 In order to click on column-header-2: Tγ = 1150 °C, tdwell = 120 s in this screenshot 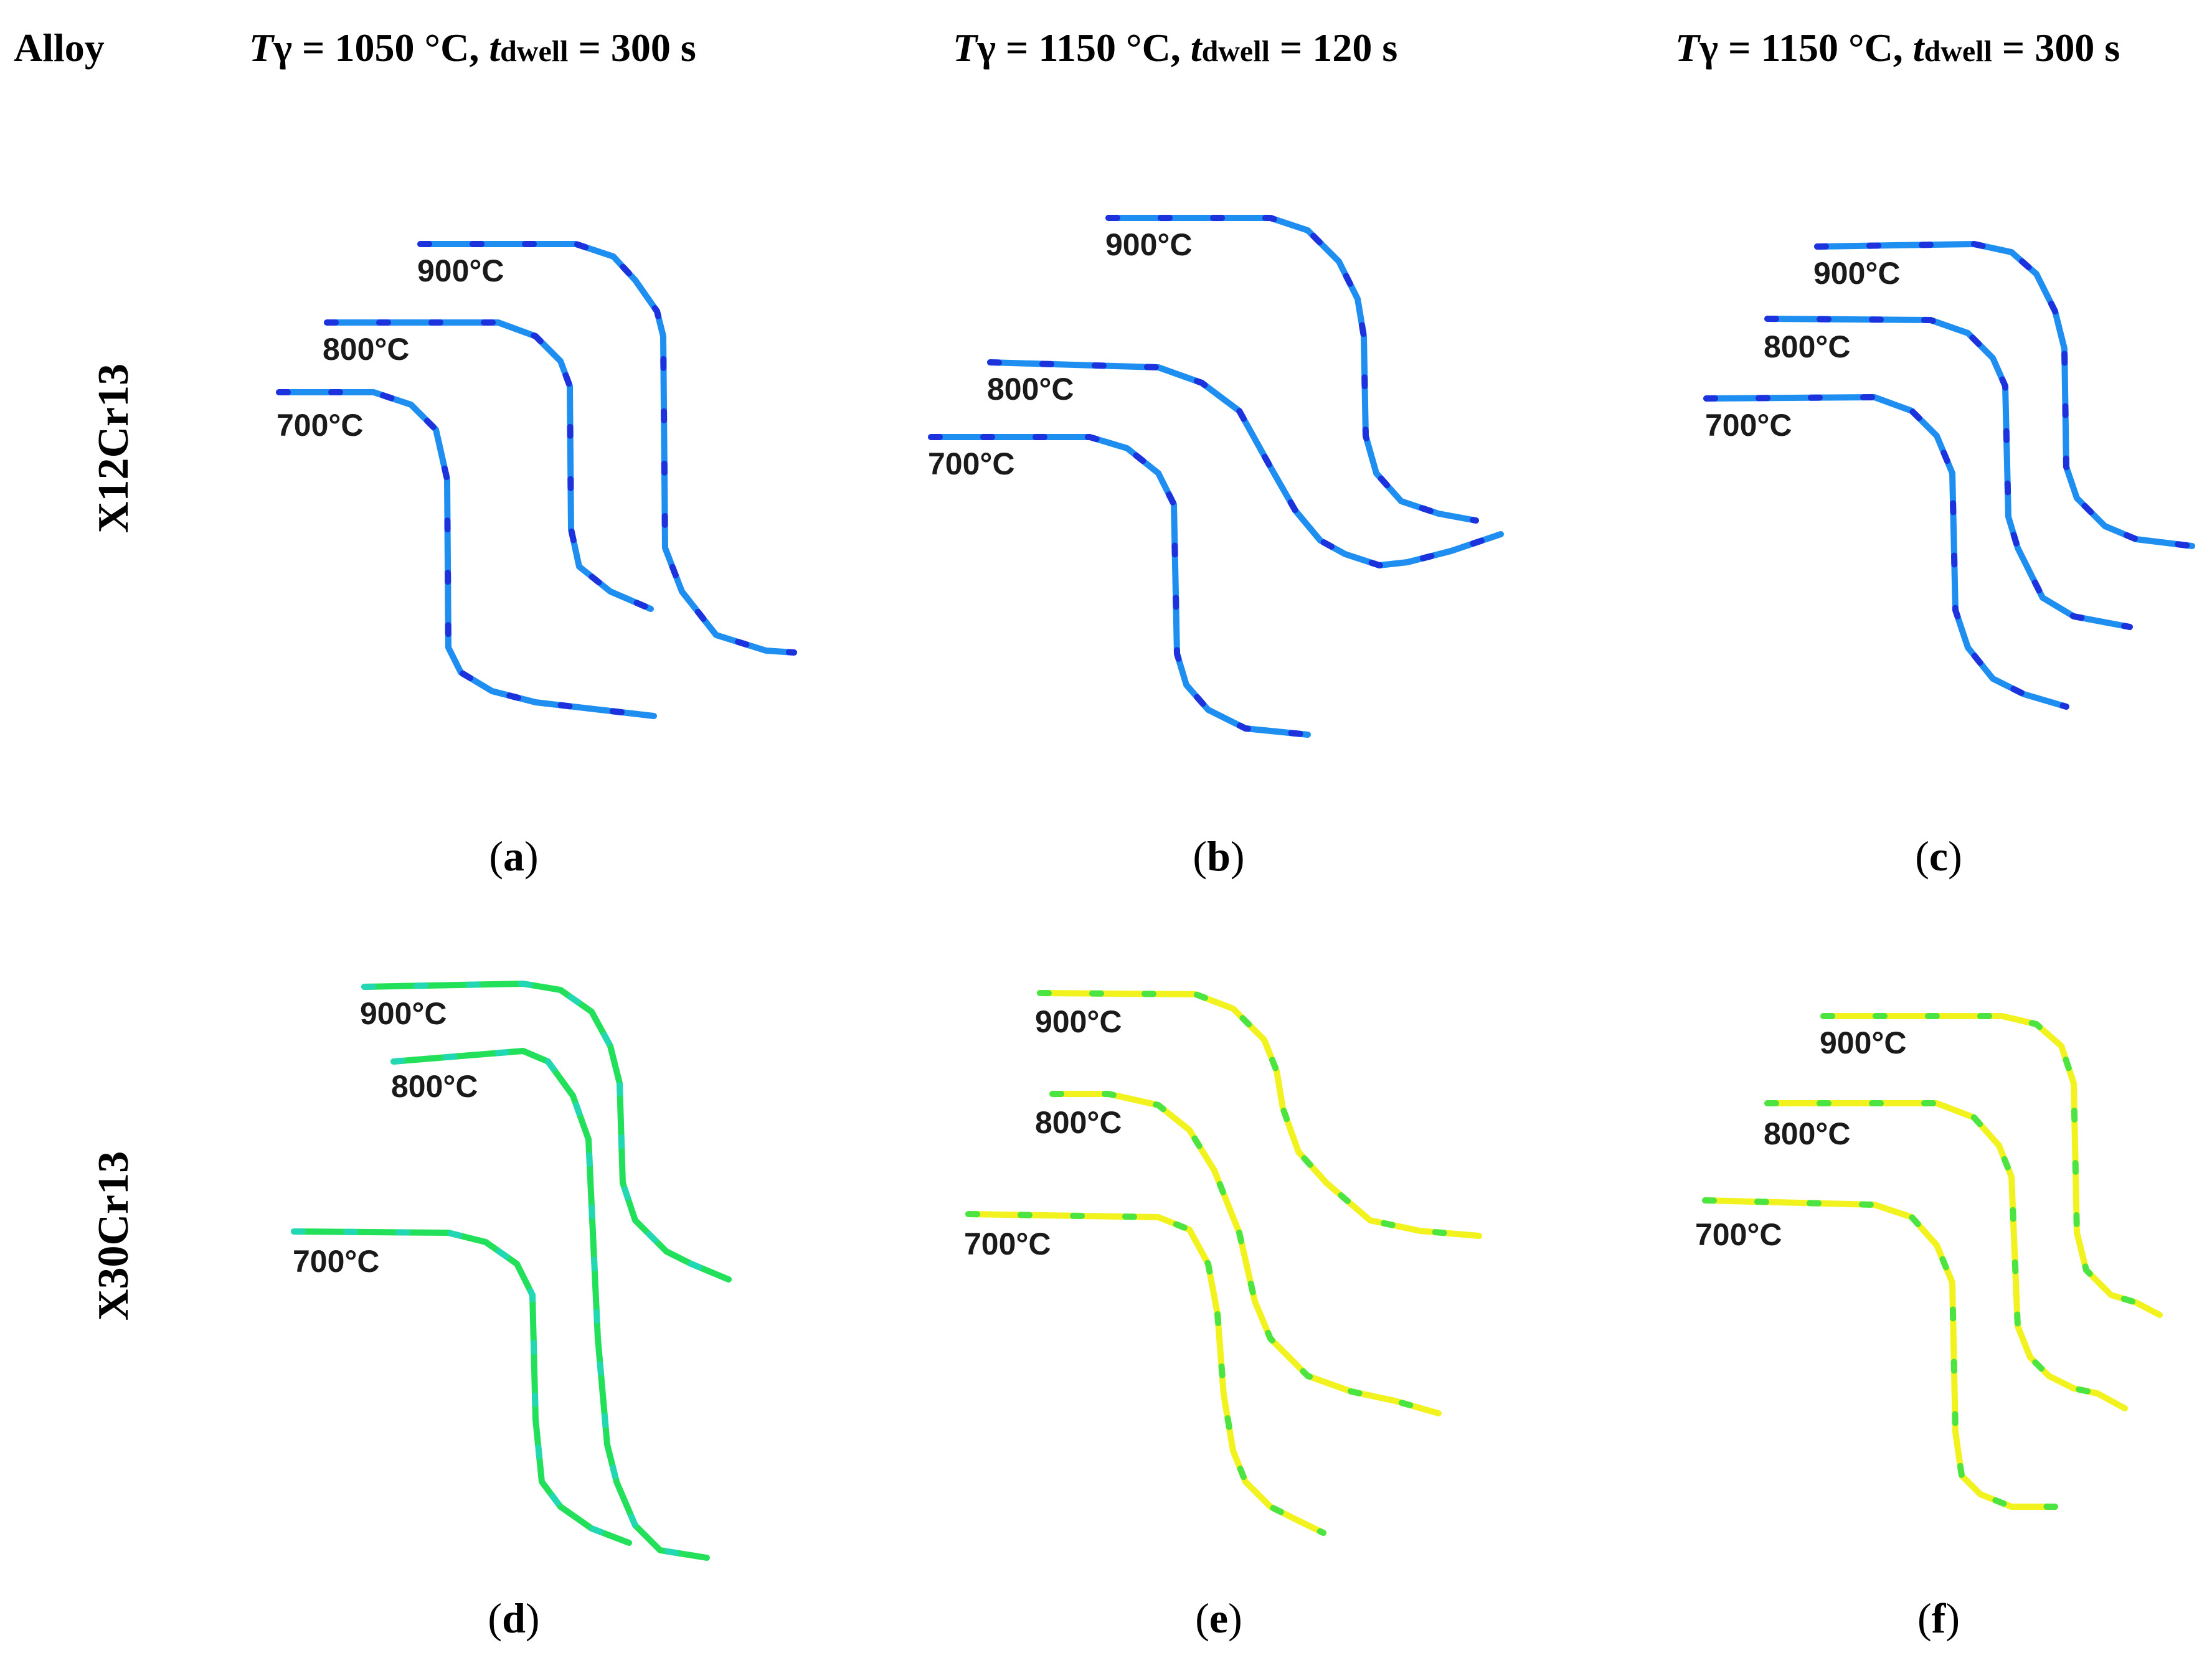, I will do `click(1175, 48)`.